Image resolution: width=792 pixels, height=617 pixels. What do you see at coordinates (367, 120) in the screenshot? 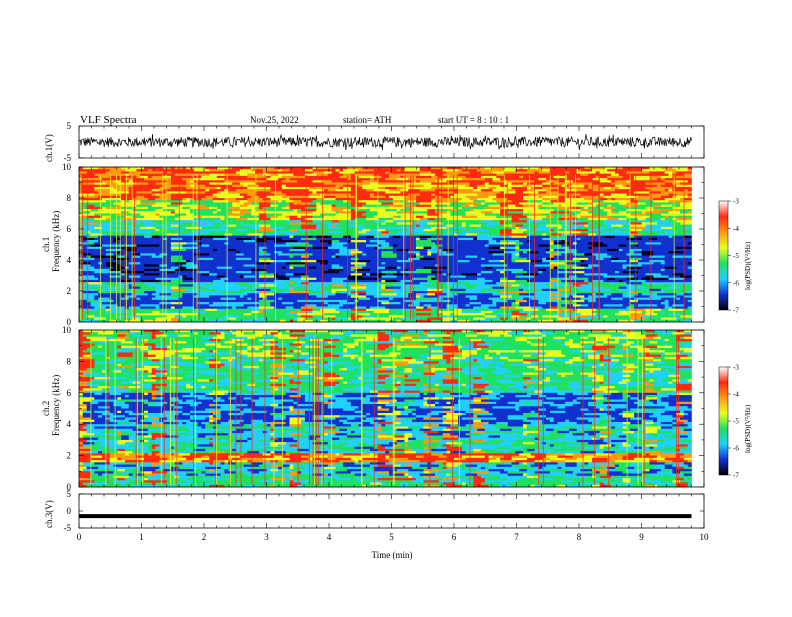
I see `station-label: station= ATH` at bounding box center [367, 120].